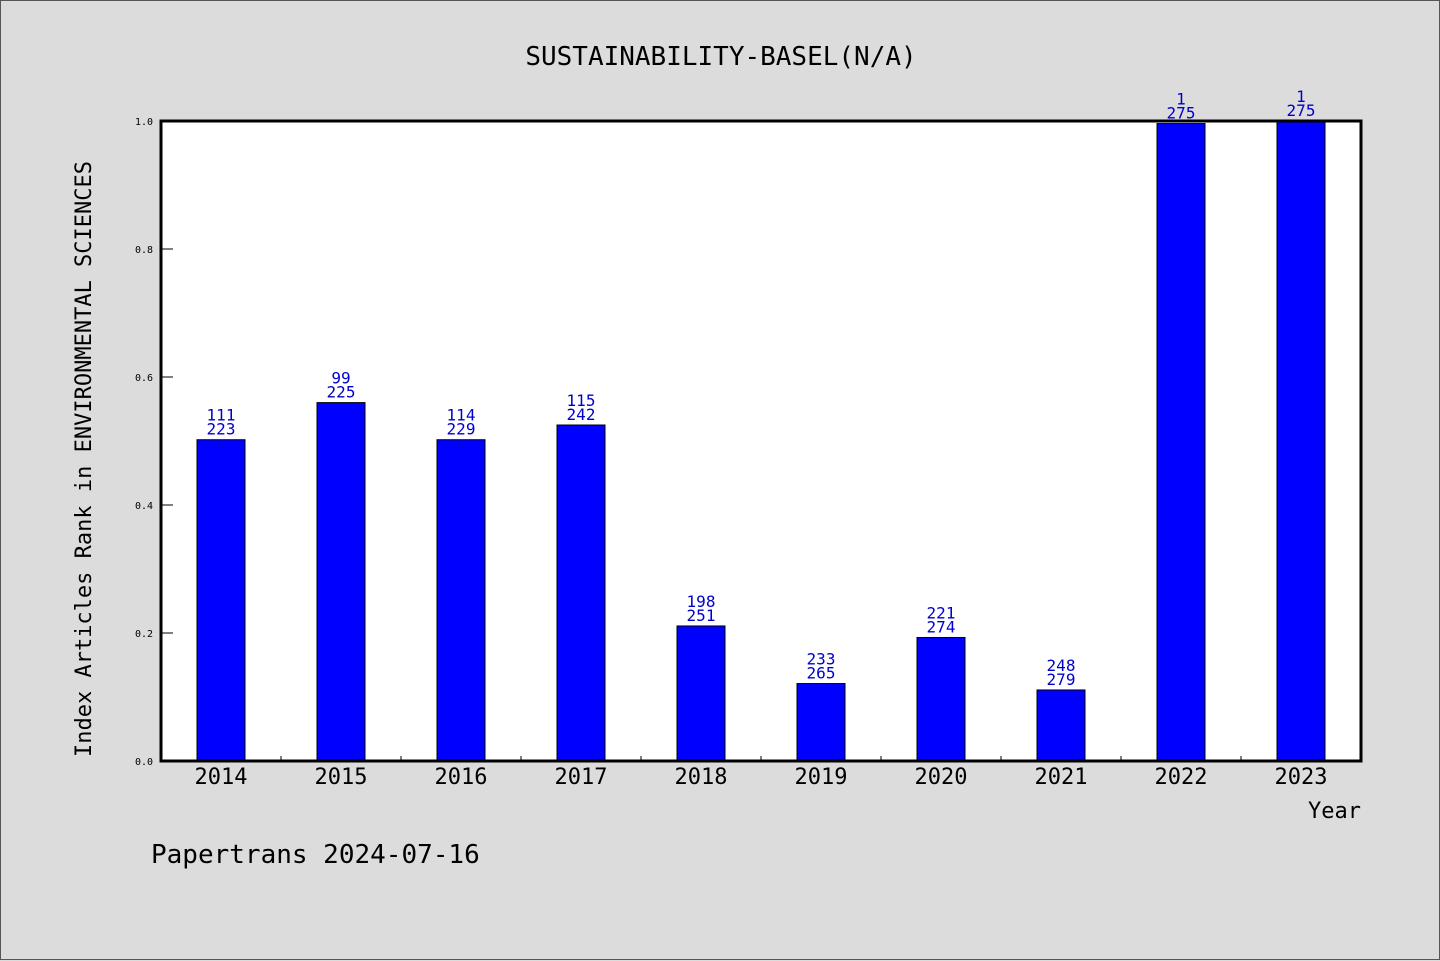  What do you see at coordinates (1061, 665) in the screenshot?
I see `bar-rank-label: 248` at bounding box center [1061, 665].